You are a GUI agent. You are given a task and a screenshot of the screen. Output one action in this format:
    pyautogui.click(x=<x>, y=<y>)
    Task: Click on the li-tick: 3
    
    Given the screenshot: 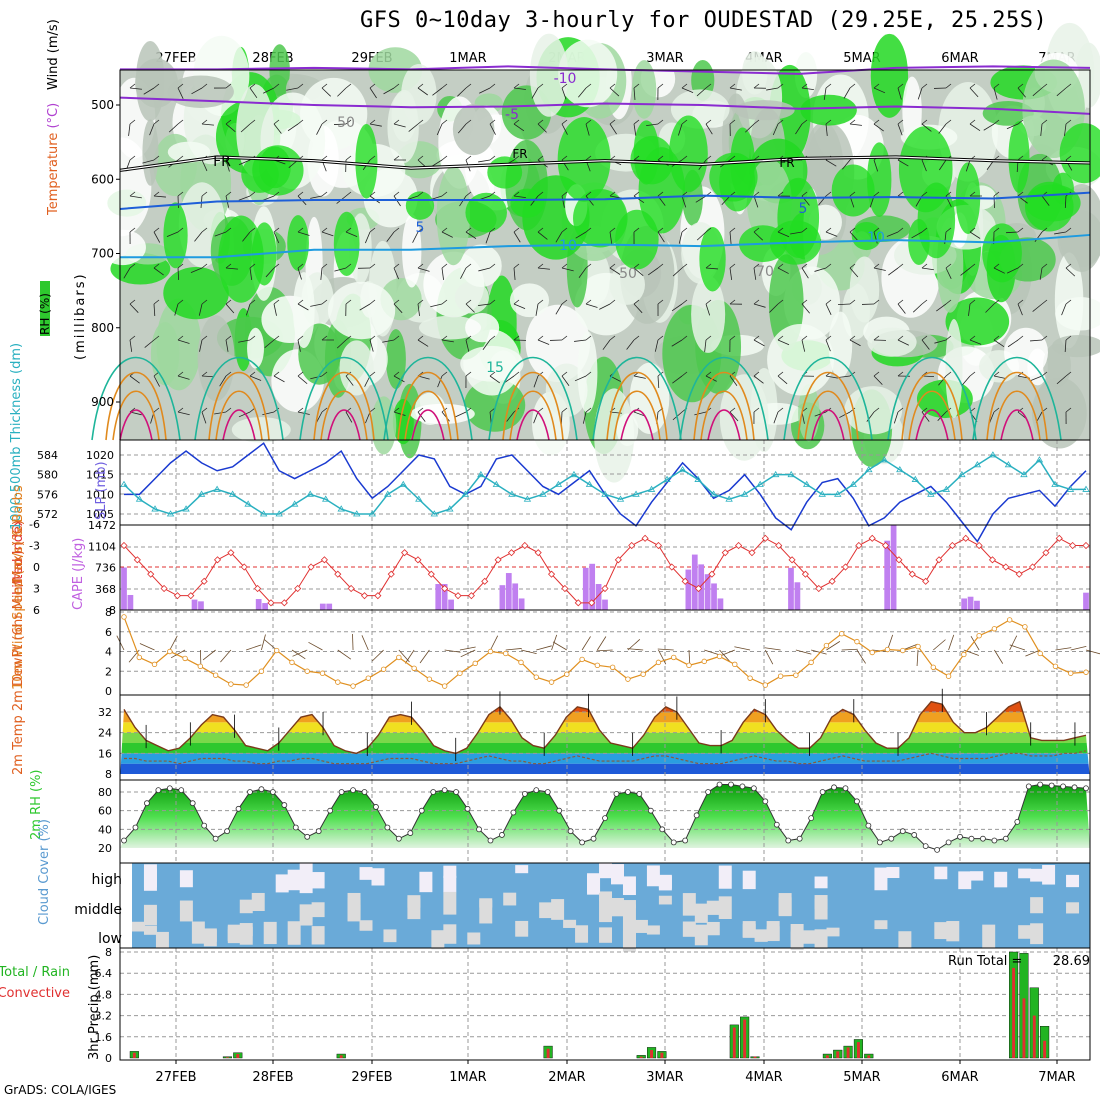 What is the action you would take?
    pyautogui.click(x=36, y=589)
    